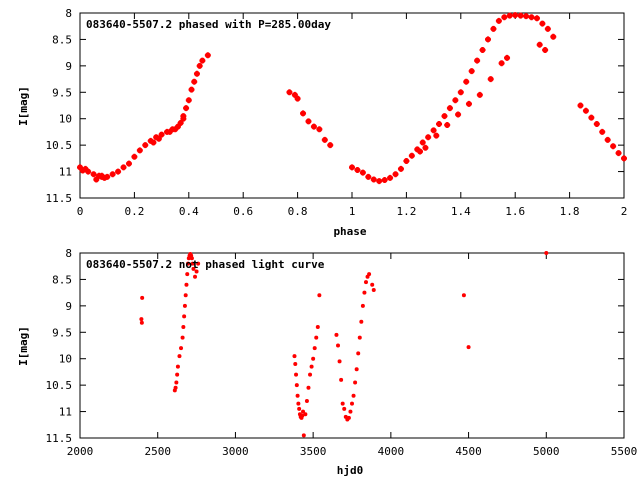 The image size is (640, 480). Describe the element at coordinates (62, 92) in the screenshot. I see `phased-ytick-label: 9.5` at that location.